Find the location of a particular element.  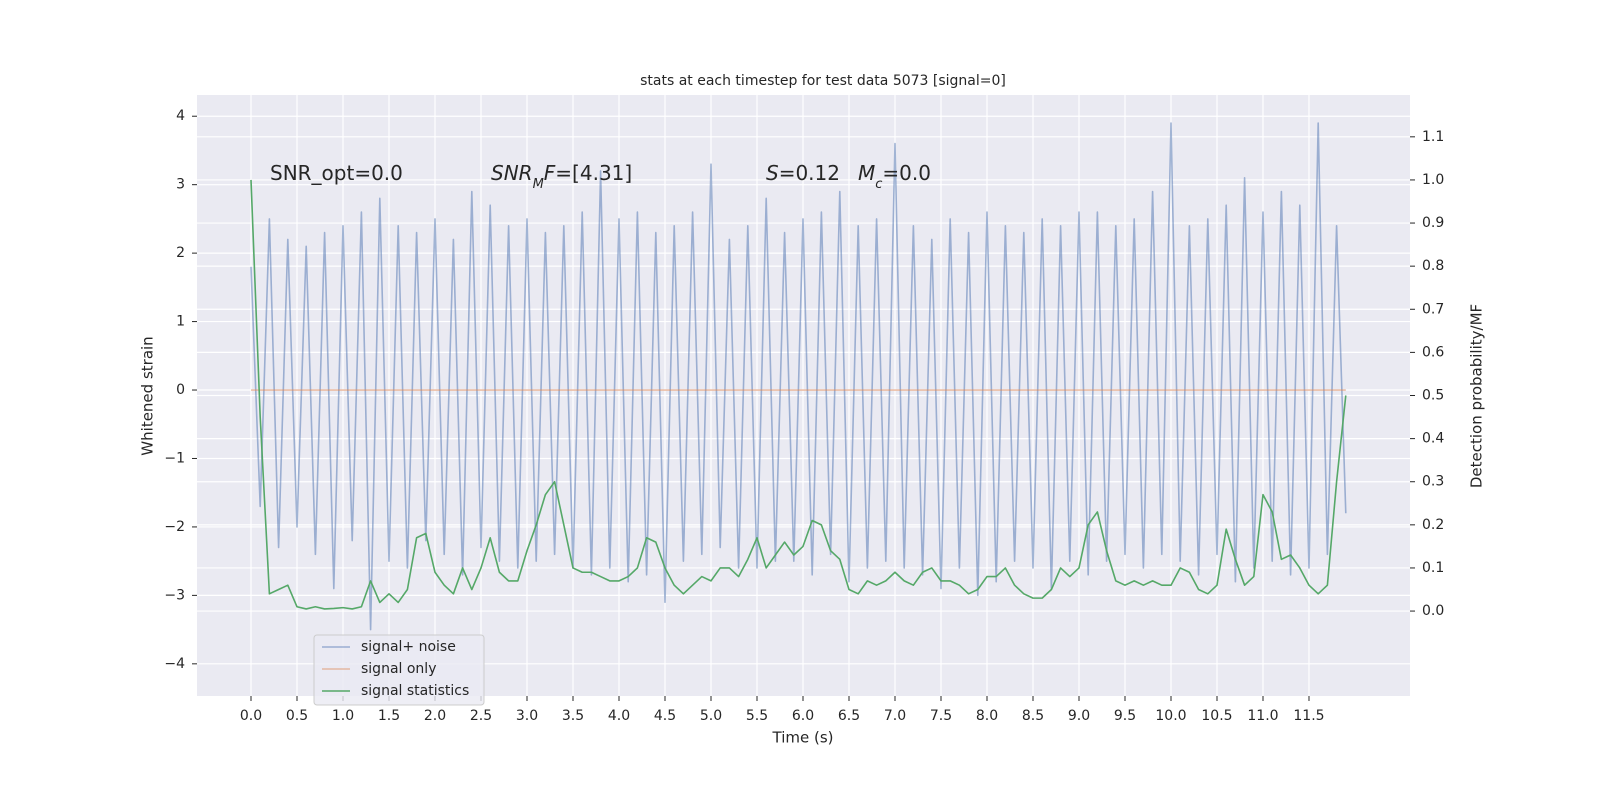

annotation-part: SNR_opt=0.0 is located at coordinates (336, 173).